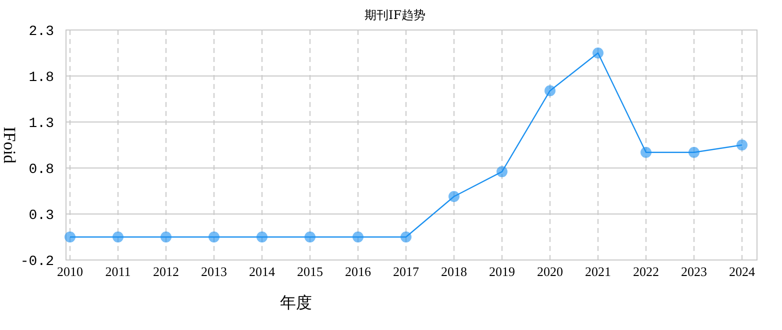 Image resolution: width=782 pixels, height=330 pixels. I want to click on x-tick-label: 2017, so click(406, 271).